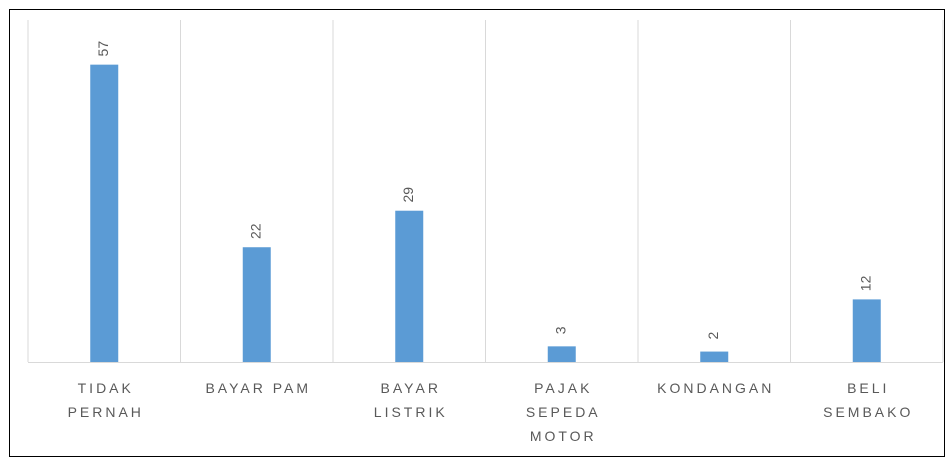 This screenshot has width=948, height=458. What do you see at coordinates (408, 195) in the screenshot?
I see `data-label: 29` at bounding box center [408, 195].